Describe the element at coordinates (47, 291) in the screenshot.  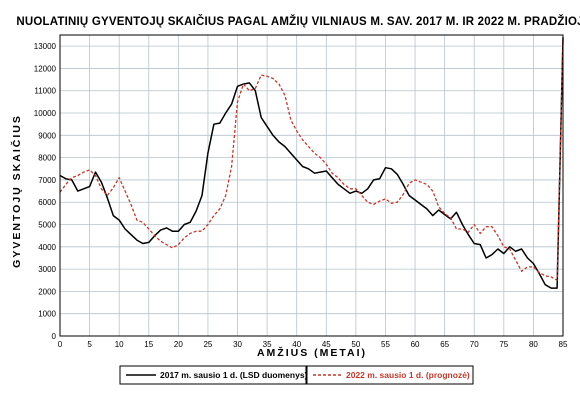
I see `y-tick-label: 2000` at that location.